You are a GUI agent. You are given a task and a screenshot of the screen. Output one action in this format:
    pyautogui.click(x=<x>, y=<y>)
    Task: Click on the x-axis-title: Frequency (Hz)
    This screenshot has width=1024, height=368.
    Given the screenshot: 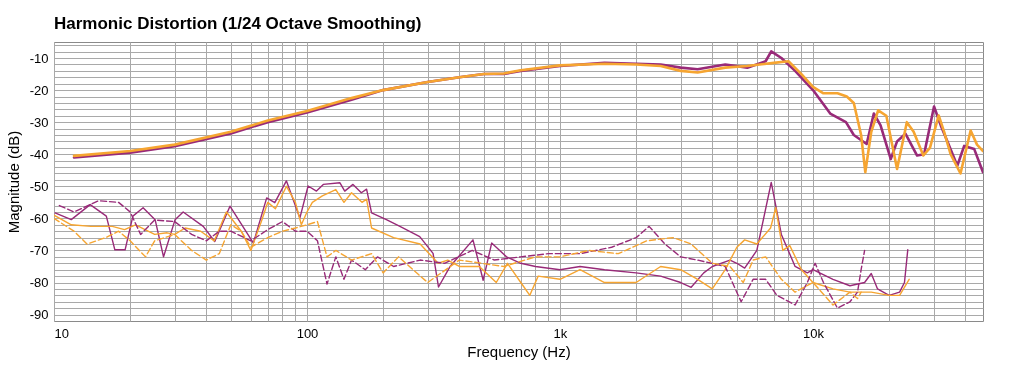 What is the action you would take?
    pyautogui.click(x=519, y=351)
    